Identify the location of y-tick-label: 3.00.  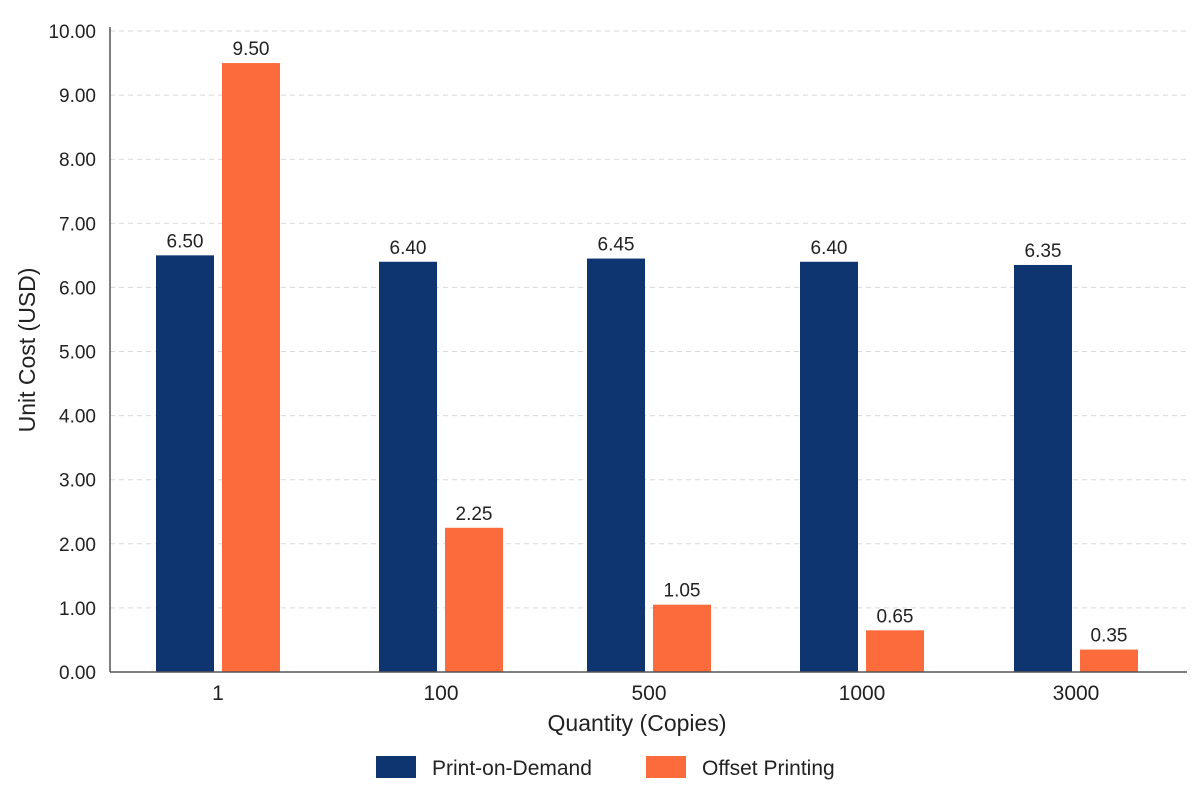
(77, 481).